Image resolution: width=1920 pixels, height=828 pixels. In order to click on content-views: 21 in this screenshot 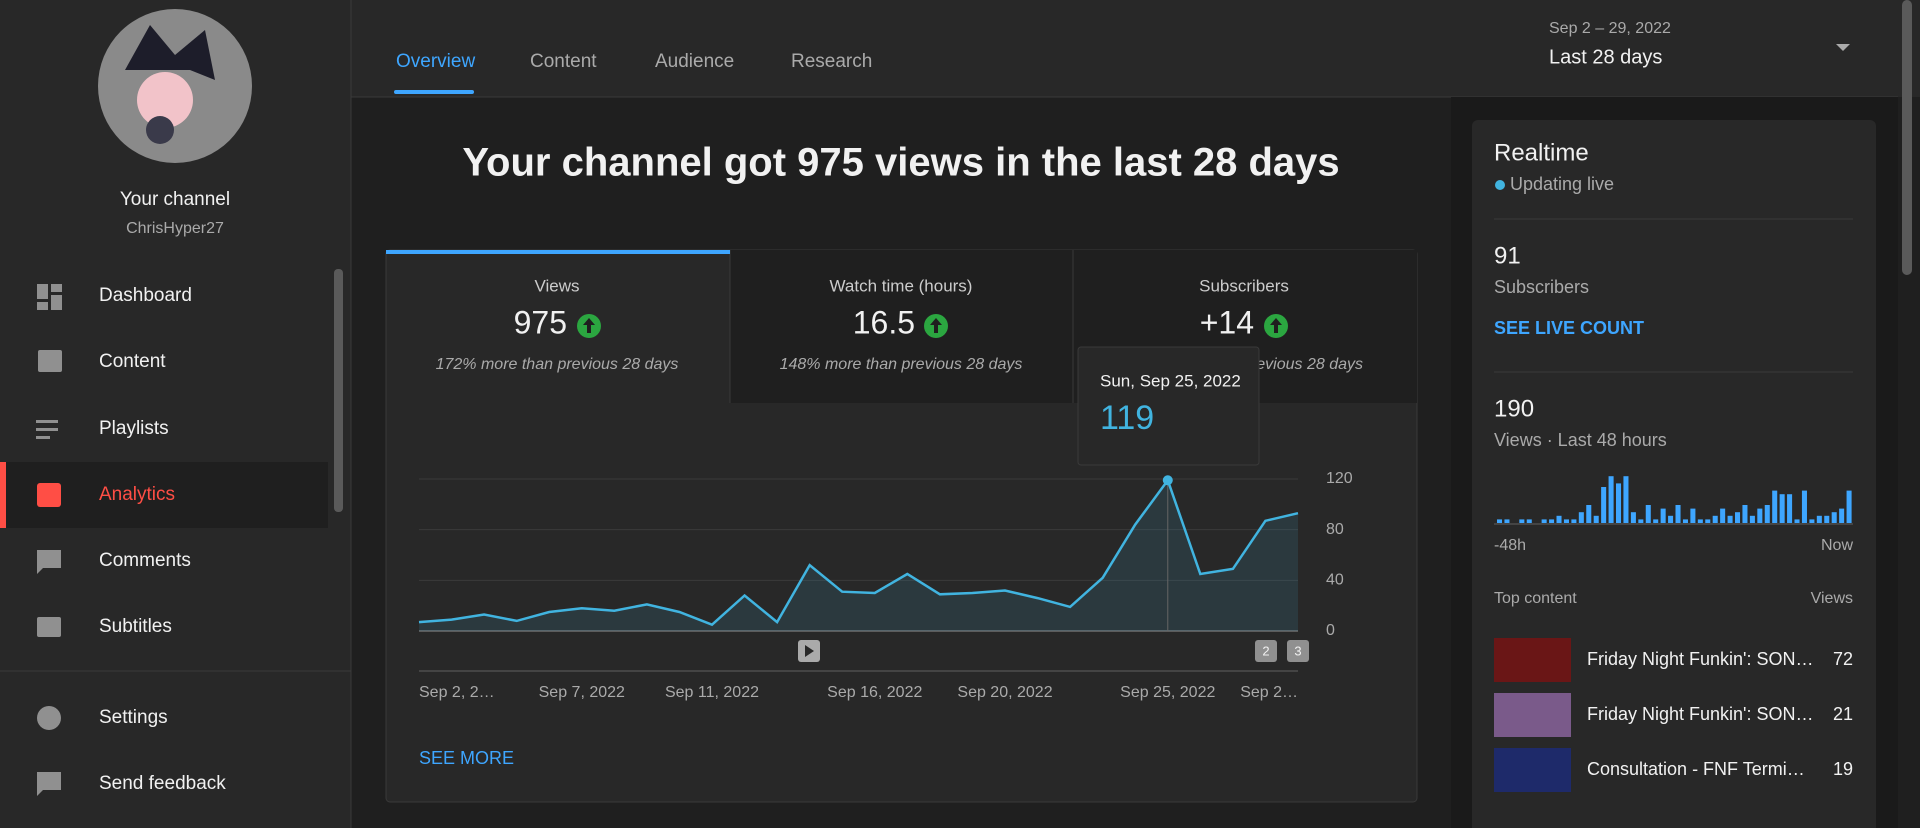, I will do `click(1843, 714)`.